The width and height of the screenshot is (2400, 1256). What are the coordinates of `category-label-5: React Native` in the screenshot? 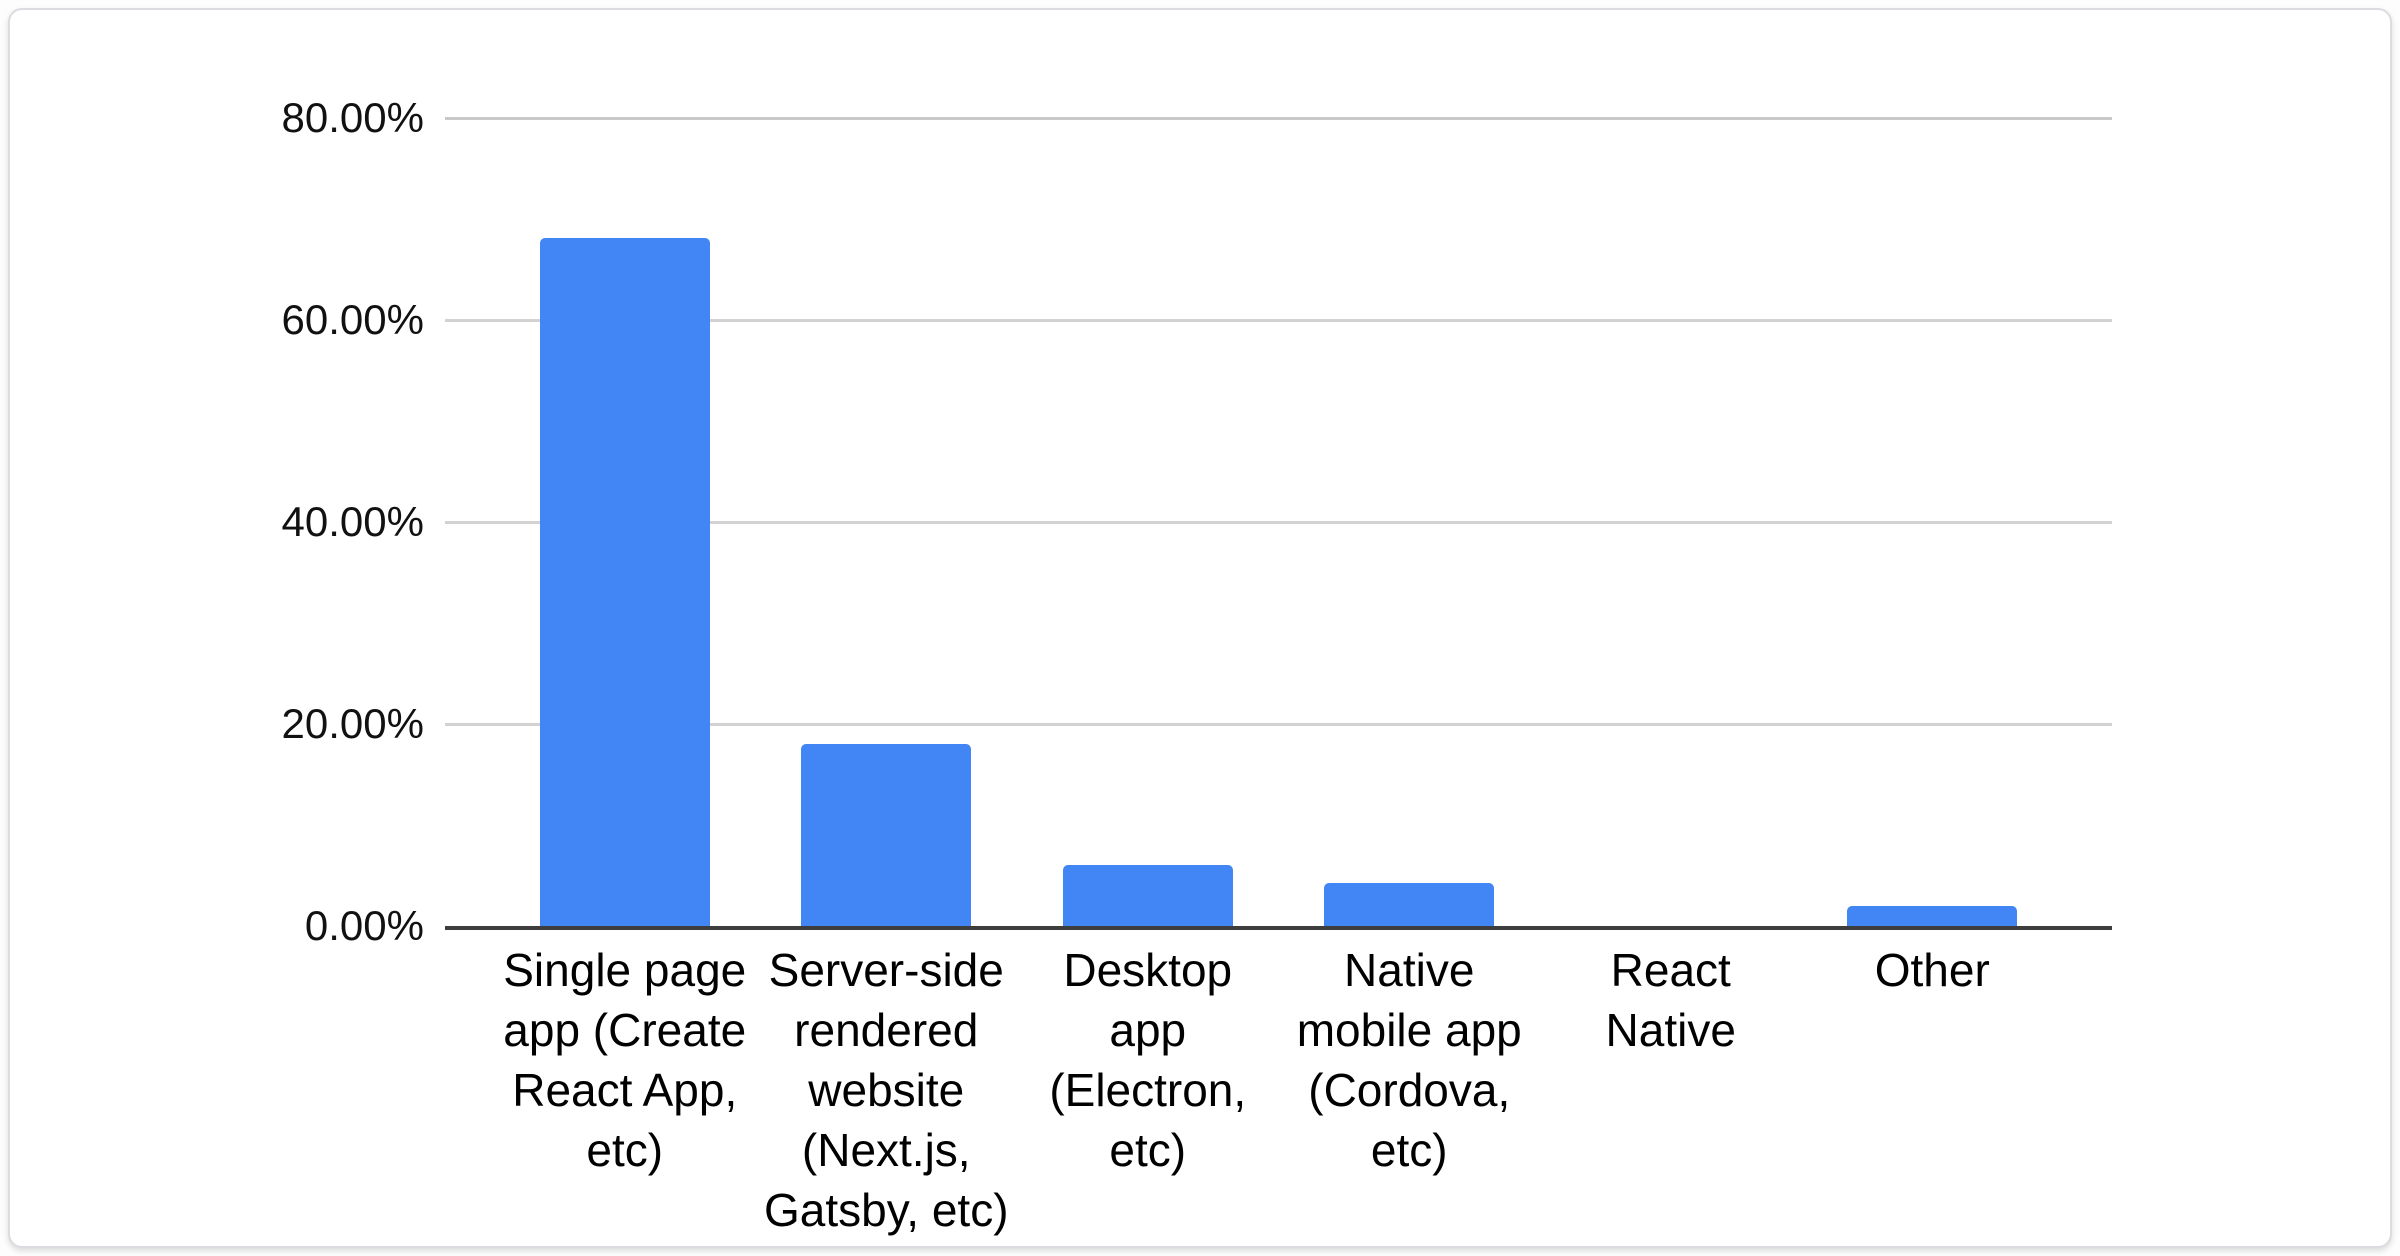 It's located at (1670, 1000).